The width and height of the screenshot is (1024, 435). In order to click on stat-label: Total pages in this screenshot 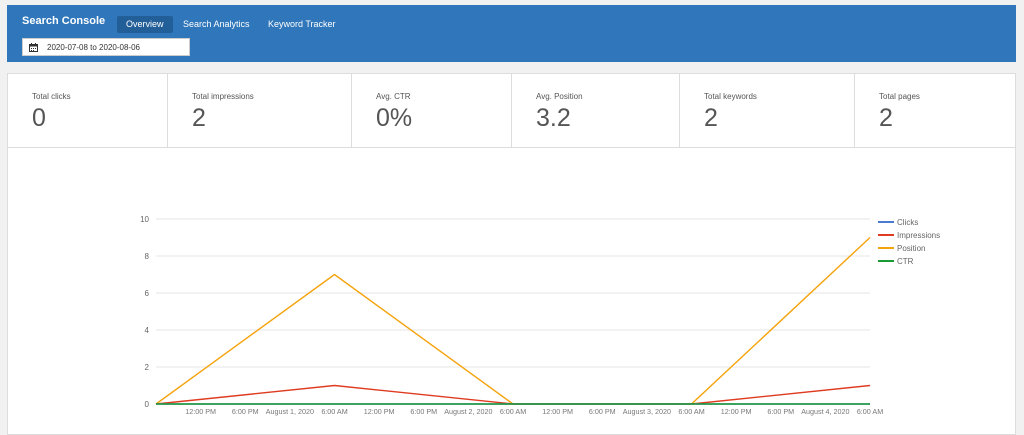, I will do `click(899, 96)`.